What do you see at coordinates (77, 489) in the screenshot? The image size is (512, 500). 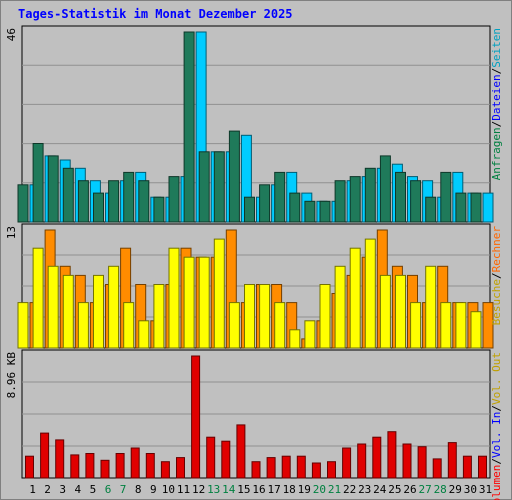 I see `x-tick-day-4: 4` at bounding box center [77, 489].